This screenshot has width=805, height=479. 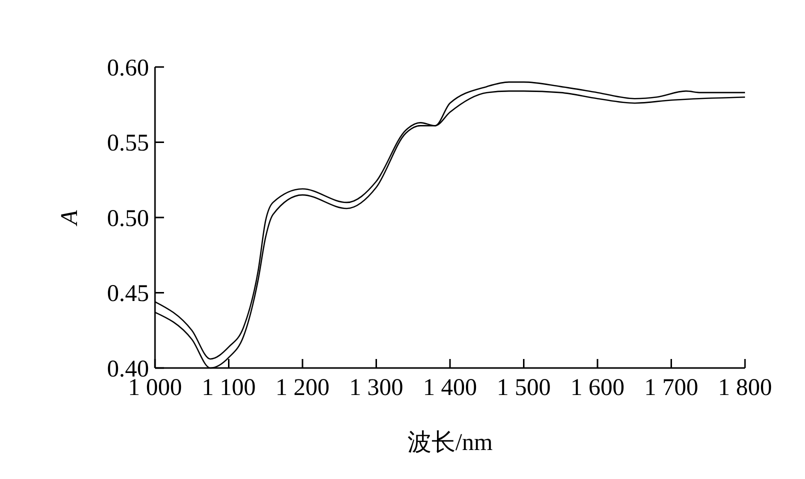 I want to click on y-tick-label: 0.60, so click(x=128, y=68).